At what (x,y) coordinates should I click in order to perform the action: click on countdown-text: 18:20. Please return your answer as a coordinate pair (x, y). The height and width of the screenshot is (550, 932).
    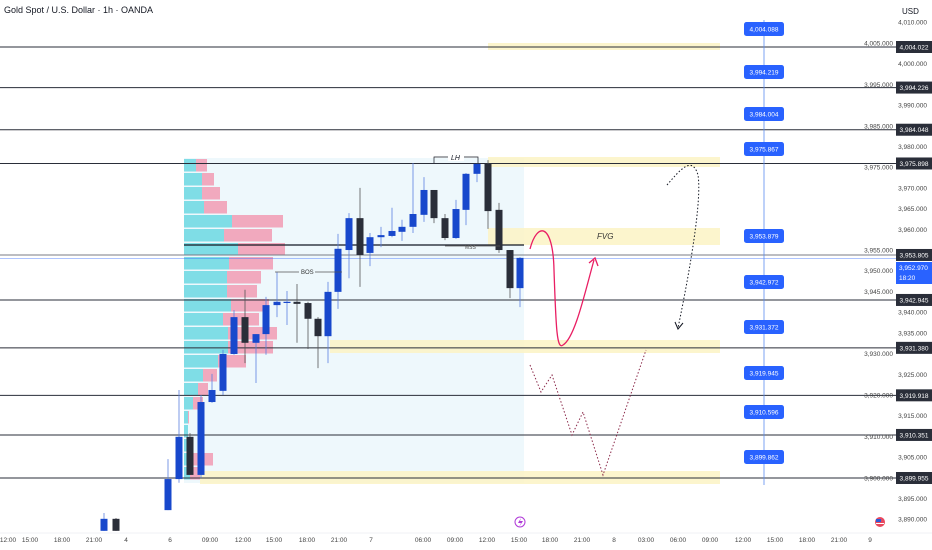
    Looking at the image, I should click on (907, 278).